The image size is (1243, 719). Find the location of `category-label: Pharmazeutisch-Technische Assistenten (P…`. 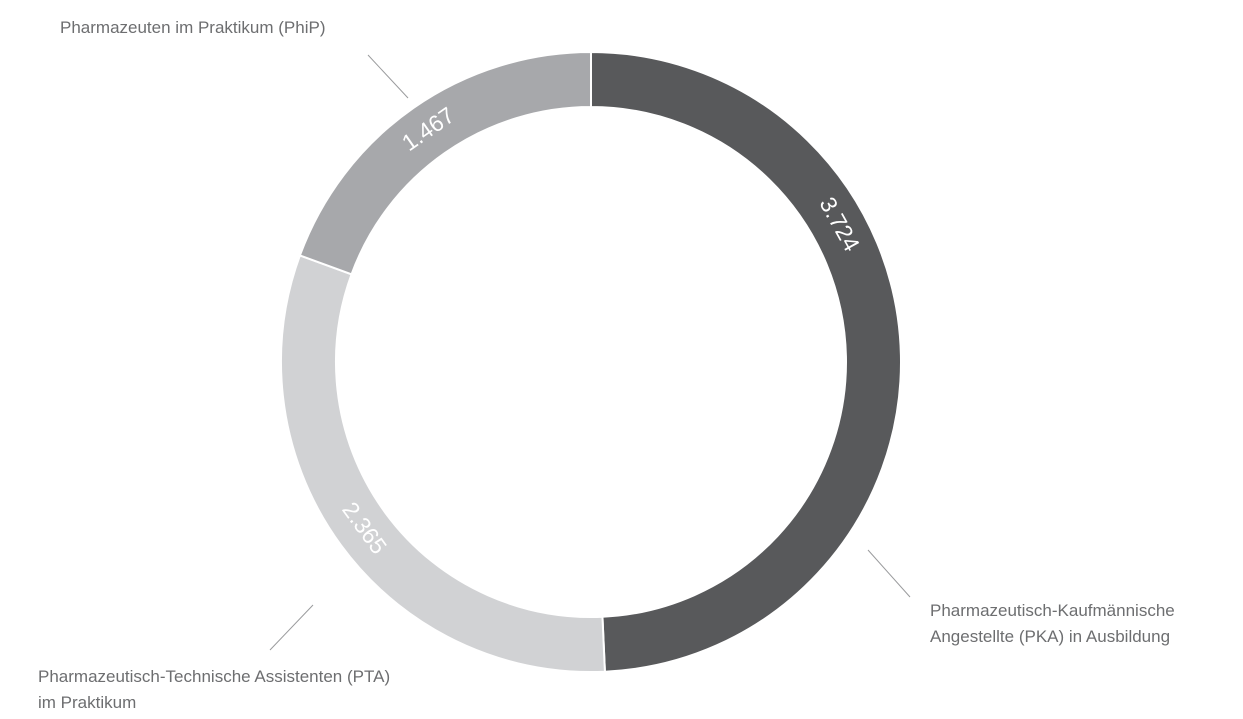

category-label: Pharmazeutisch-Technische Assistenten (P… is located at coordinates (214, 689).